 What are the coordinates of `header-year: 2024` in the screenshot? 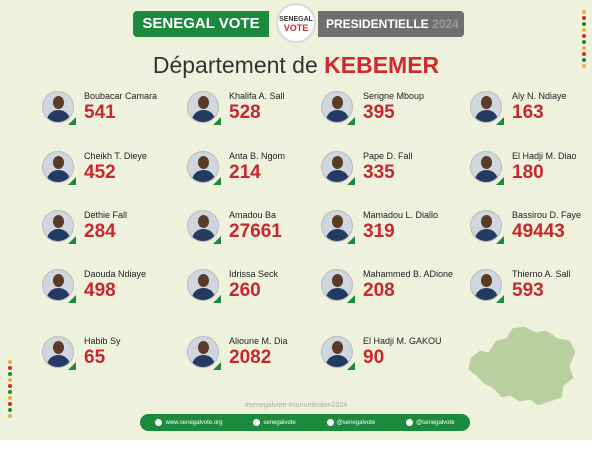 It's located at (445, 24).